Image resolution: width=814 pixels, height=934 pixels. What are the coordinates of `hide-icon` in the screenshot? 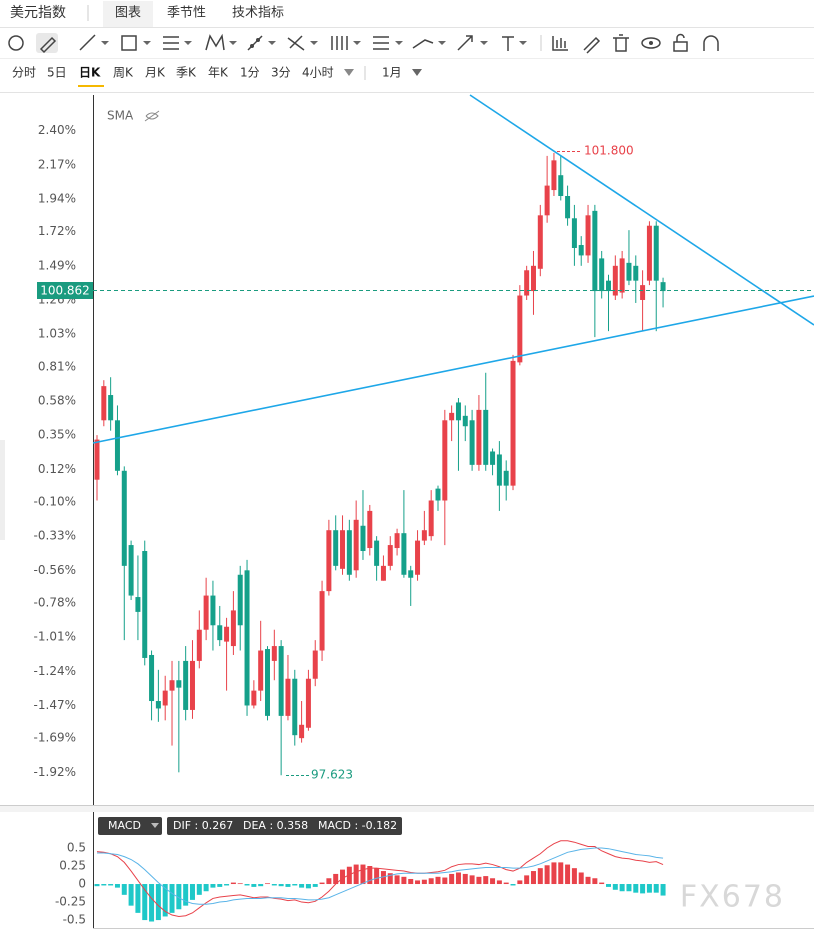 It's located at (152, 116).